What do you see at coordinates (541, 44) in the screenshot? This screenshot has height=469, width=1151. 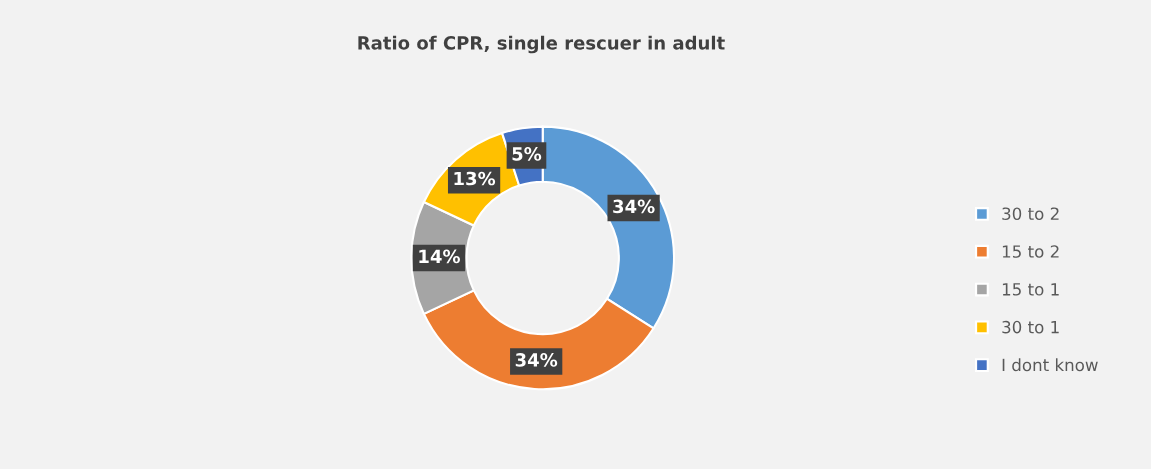 I see `chart-title: Ratio of CPR, single rescuer in adult` at bounding box center [541, 44].